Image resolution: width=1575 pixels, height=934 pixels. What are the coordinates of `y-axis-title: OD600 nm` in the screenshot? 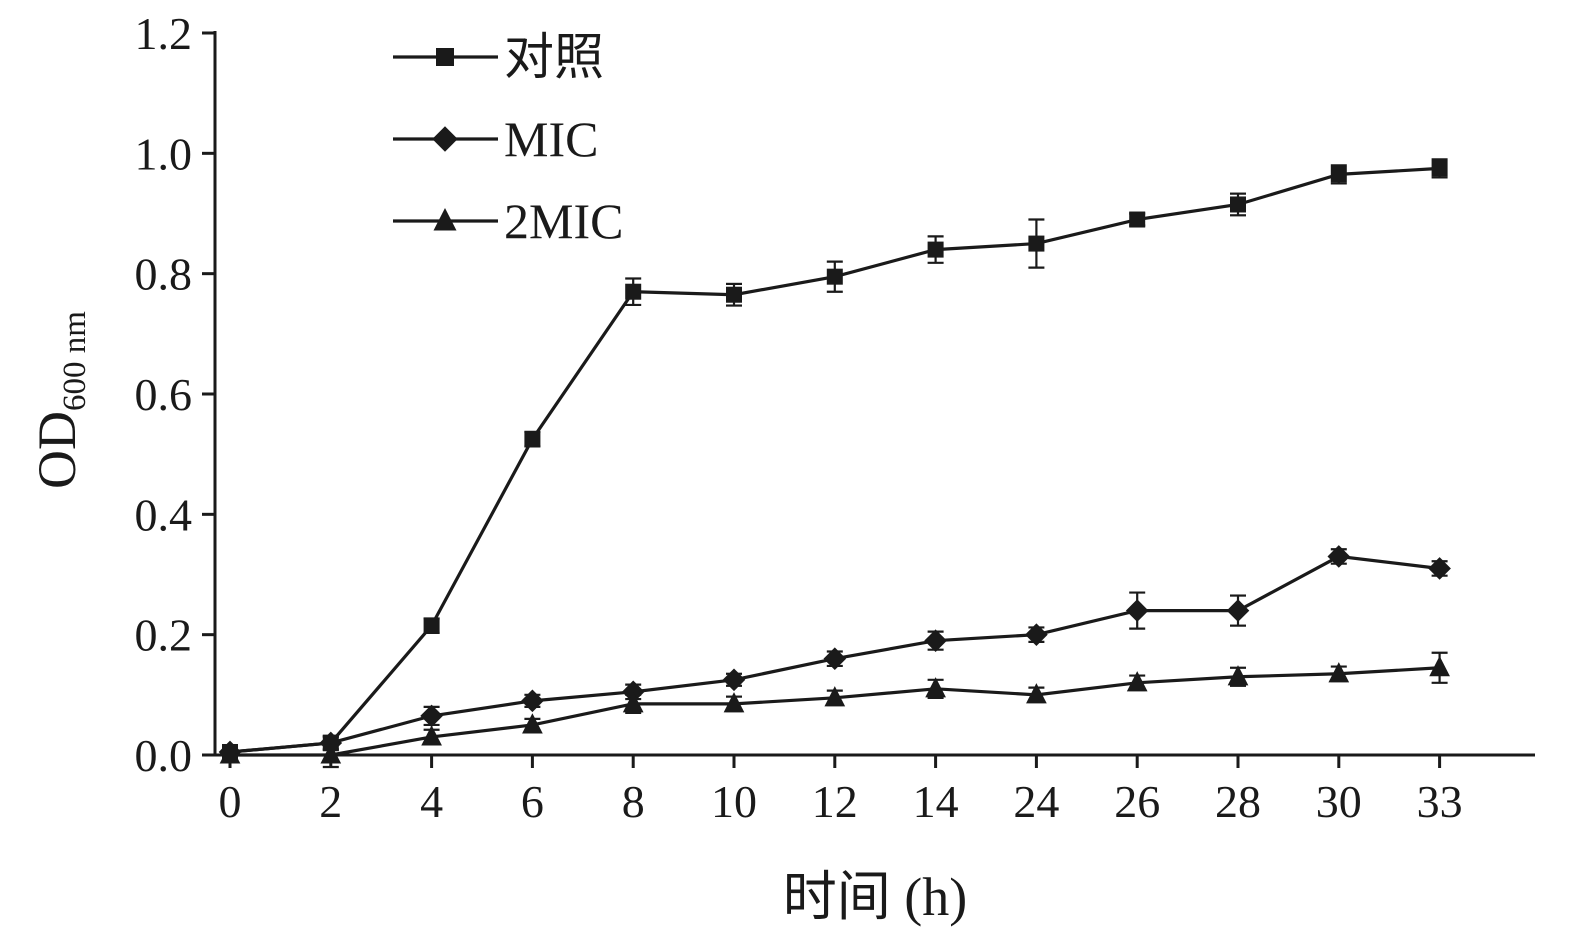 It's located at (59, 400).